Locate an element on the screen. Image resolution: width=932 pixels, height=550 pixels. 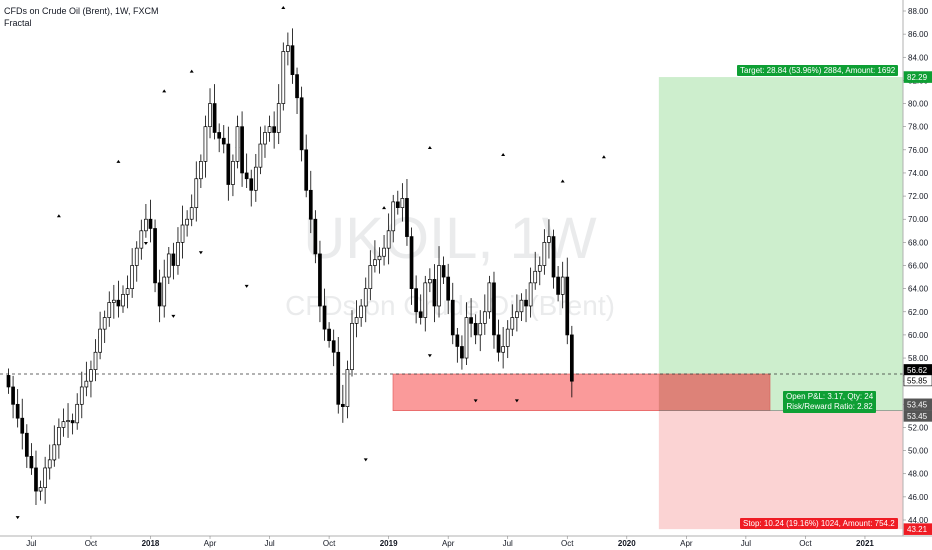
y-tick-label: 64.00 is located at coordinates (918, 289).